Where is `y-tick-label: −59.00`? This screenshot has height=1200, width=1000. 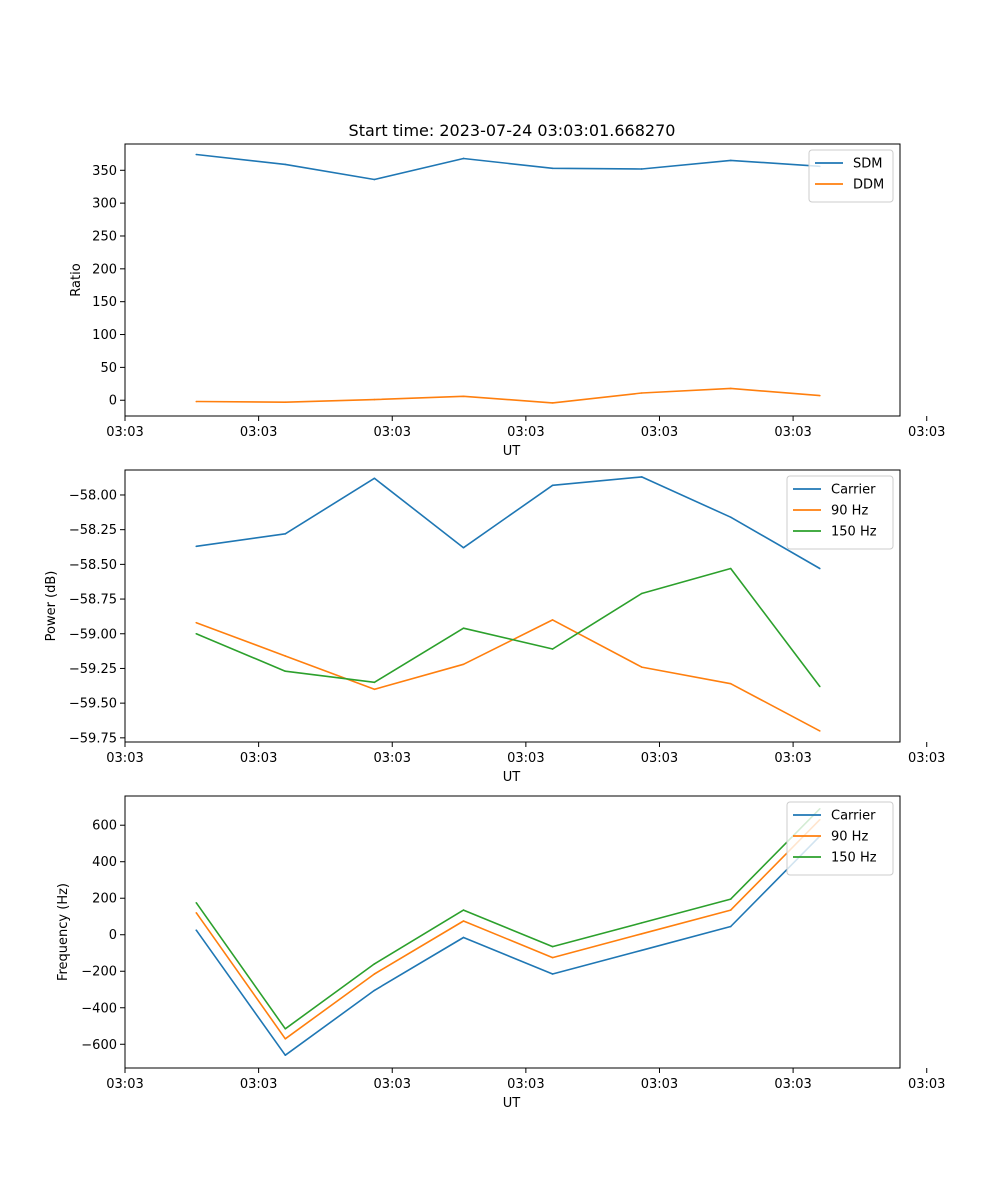 y-tick-label: −59.00 is located at coordinates (93, 634).